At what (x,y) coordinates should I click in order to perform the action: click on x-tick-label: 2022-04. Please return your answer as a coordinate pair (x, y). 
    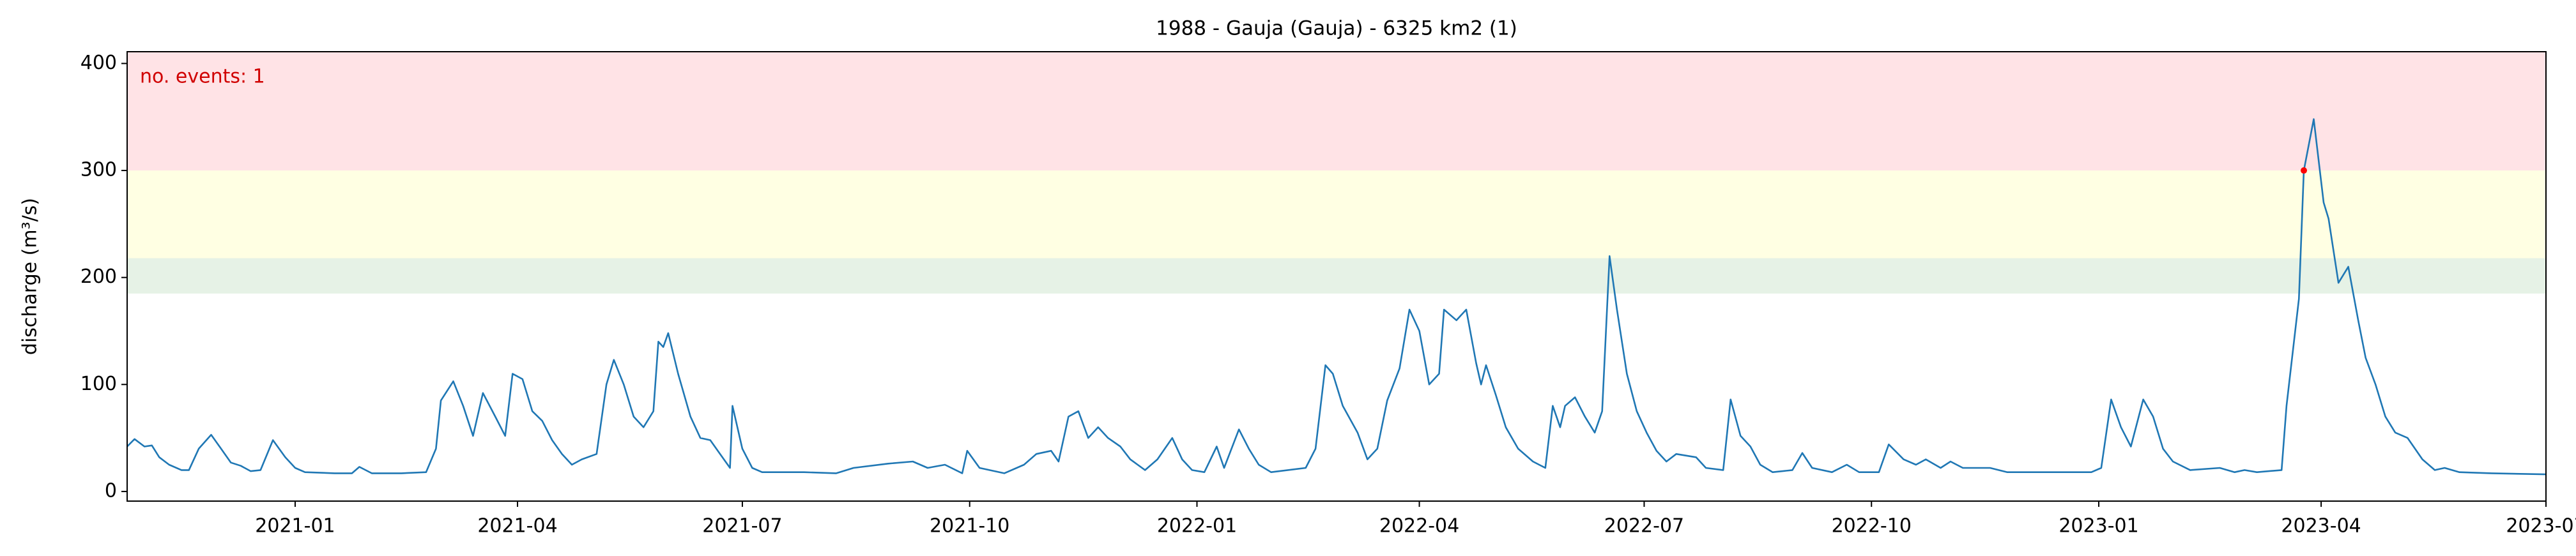
    Looking at the image, I should click on (1419, 526).